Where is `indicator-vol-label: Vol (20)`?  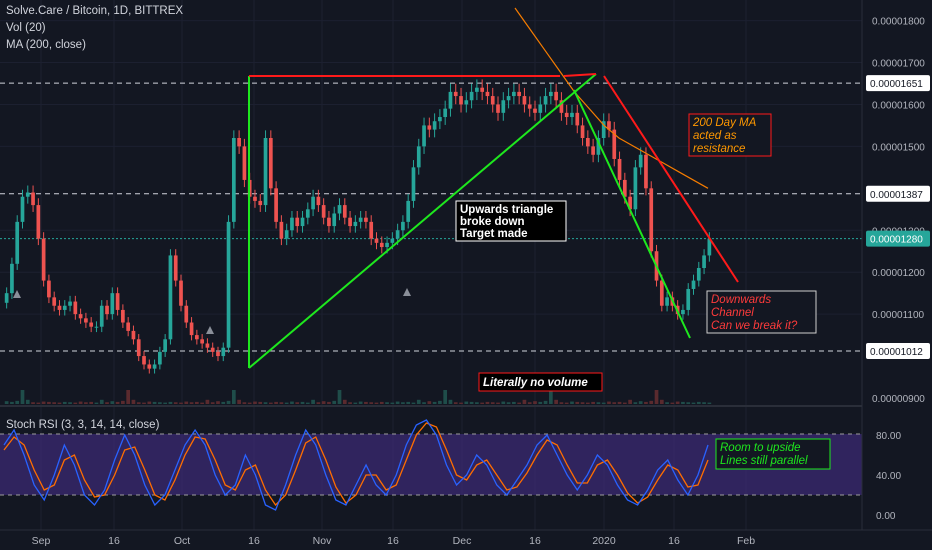 indicator-vol-label: Vol (20) is located at coordinates (26, 28).